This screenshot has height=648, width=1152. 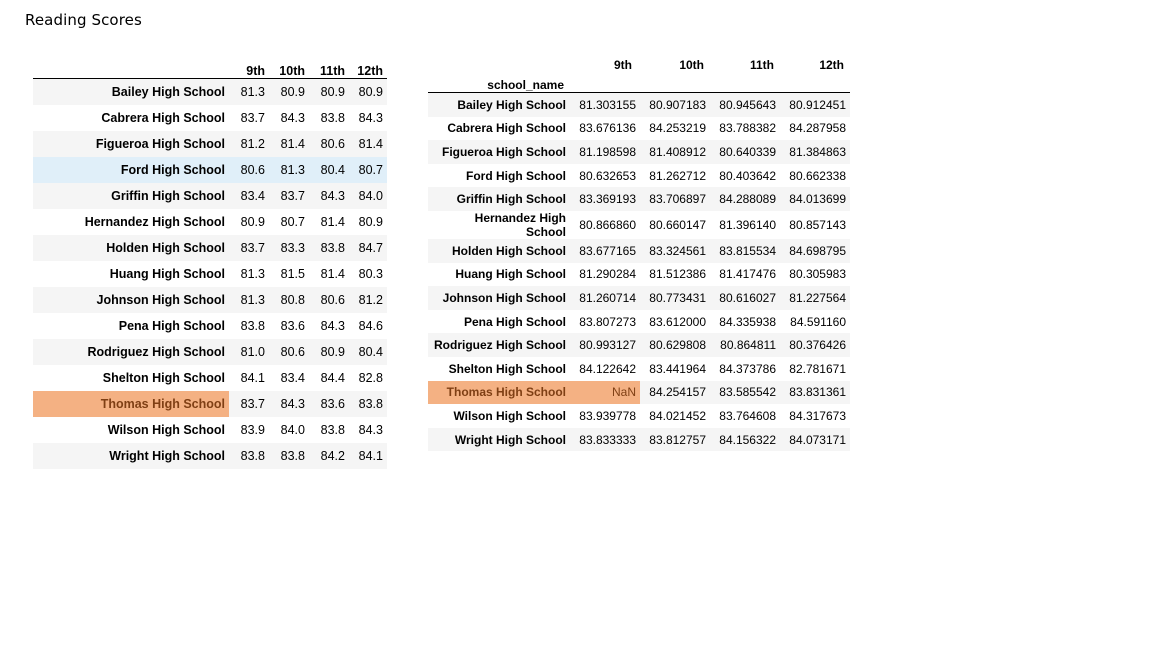 What do you see at coordinates (210, 67) in the screenshot?
I see `header-row: 9th 10th 11th 12th` at bounding box center [210, 67].